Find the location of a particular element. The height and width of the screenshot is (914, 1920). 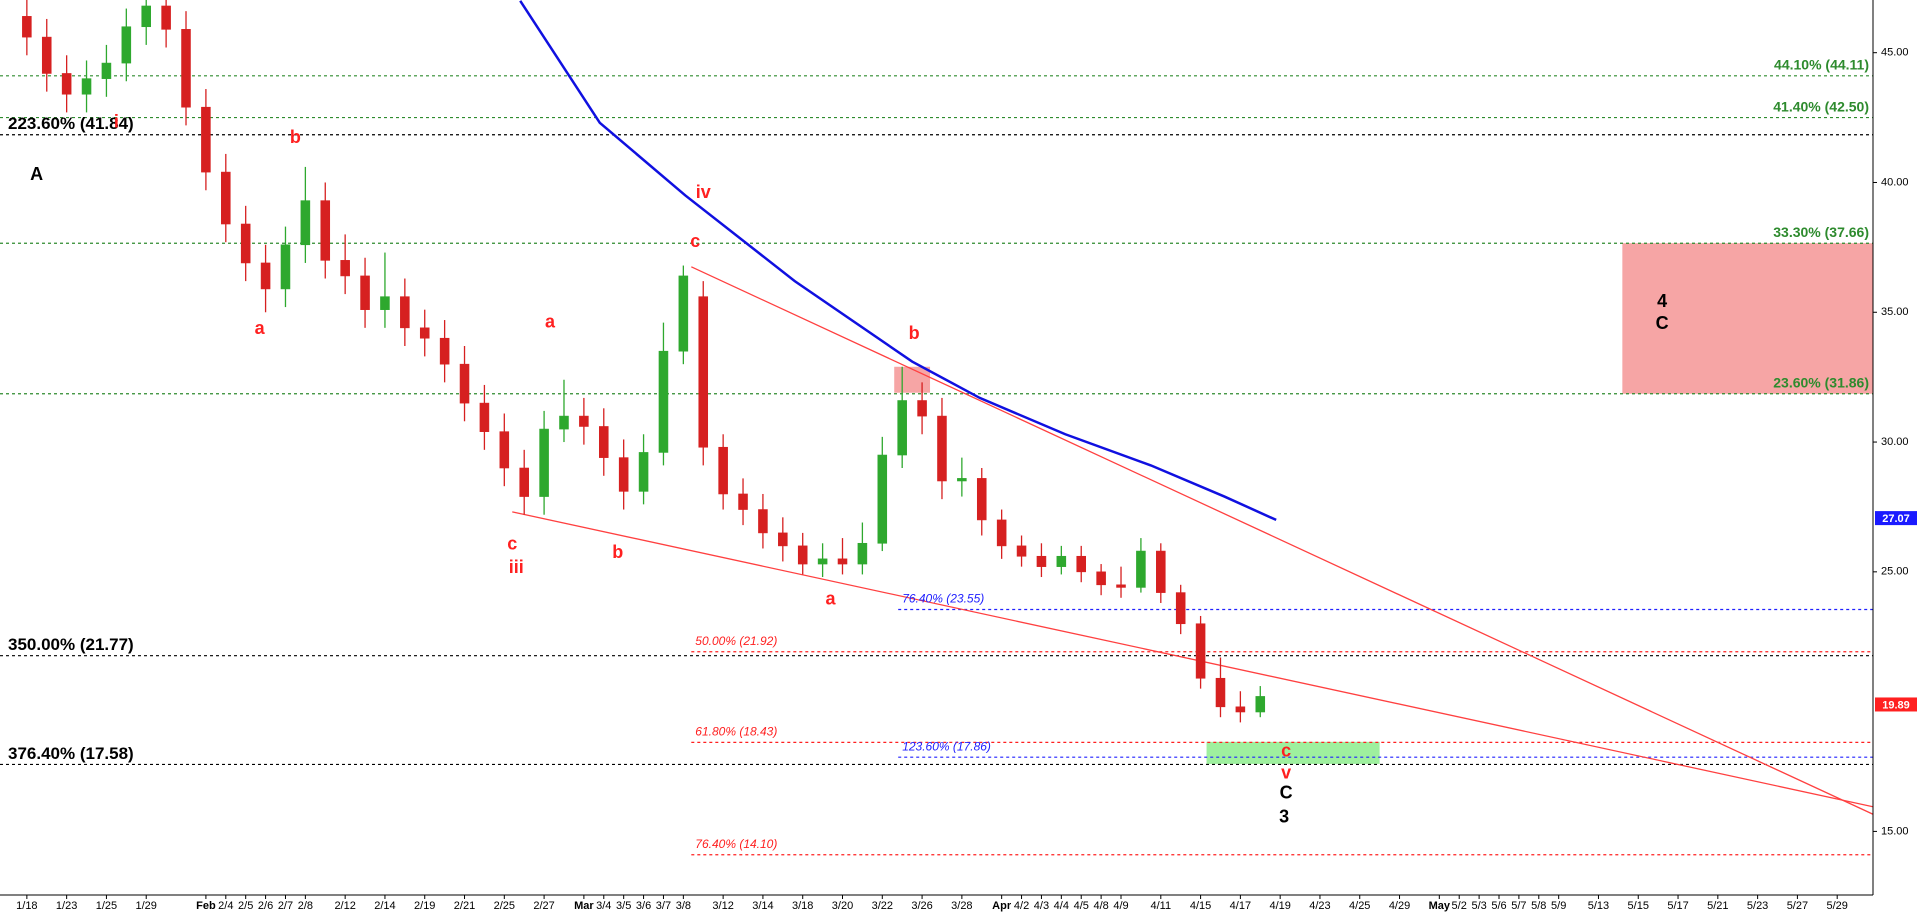

level-label: 76.40% (14.10) is located at coordinates (736, 844).